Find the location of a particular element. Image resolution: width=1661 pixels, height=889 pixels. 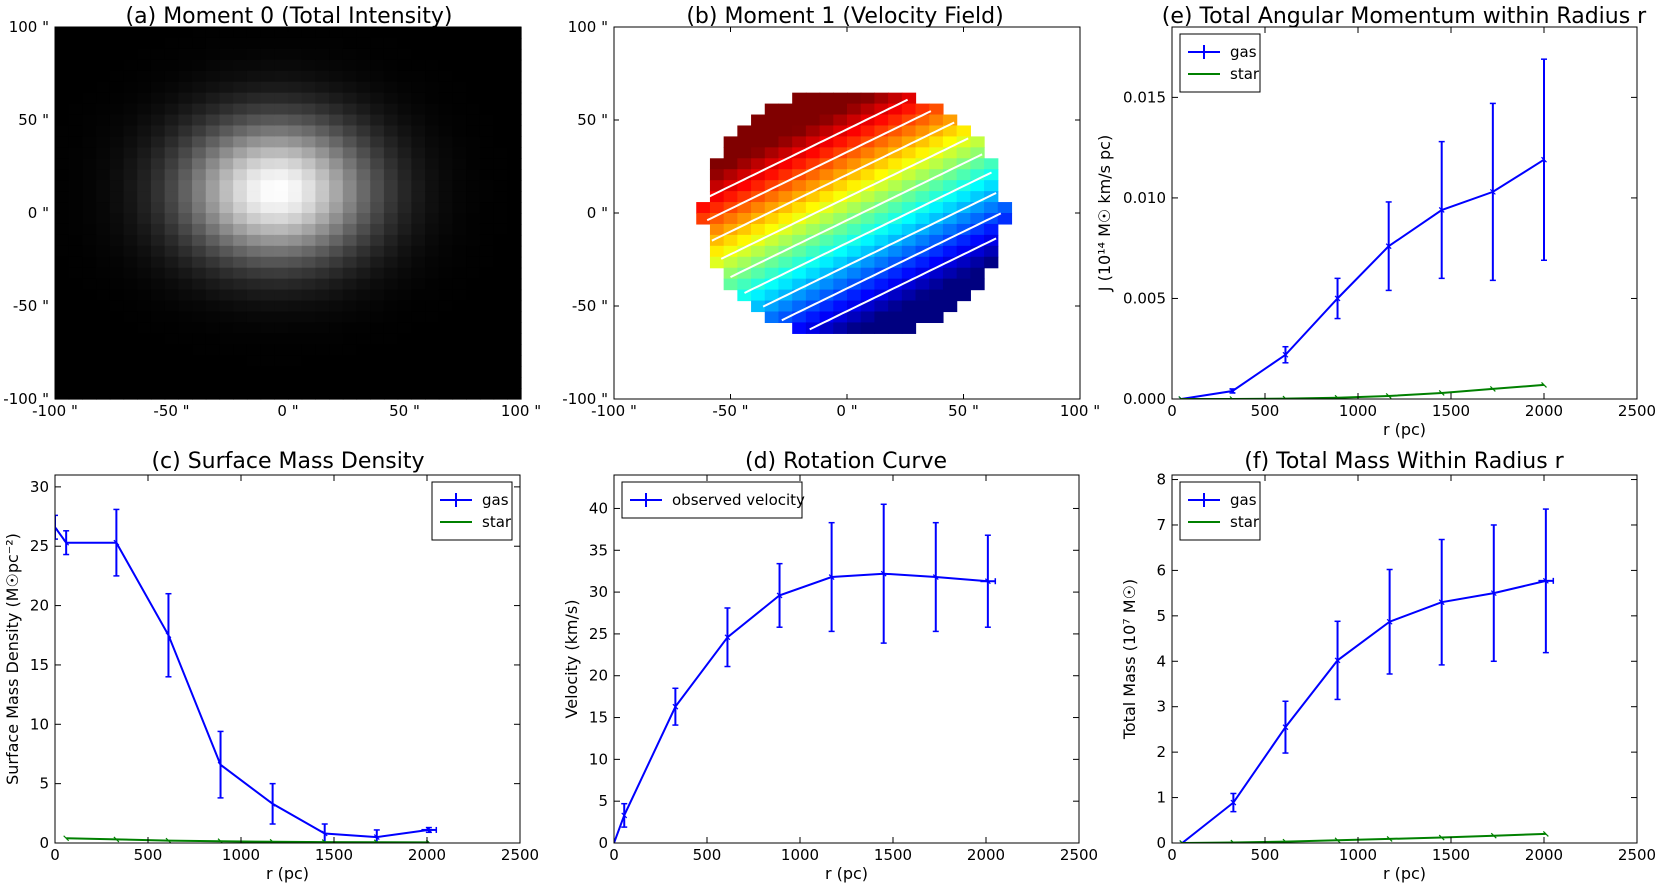

y-tick-label: 0 " is located at coordinates (597, 213).